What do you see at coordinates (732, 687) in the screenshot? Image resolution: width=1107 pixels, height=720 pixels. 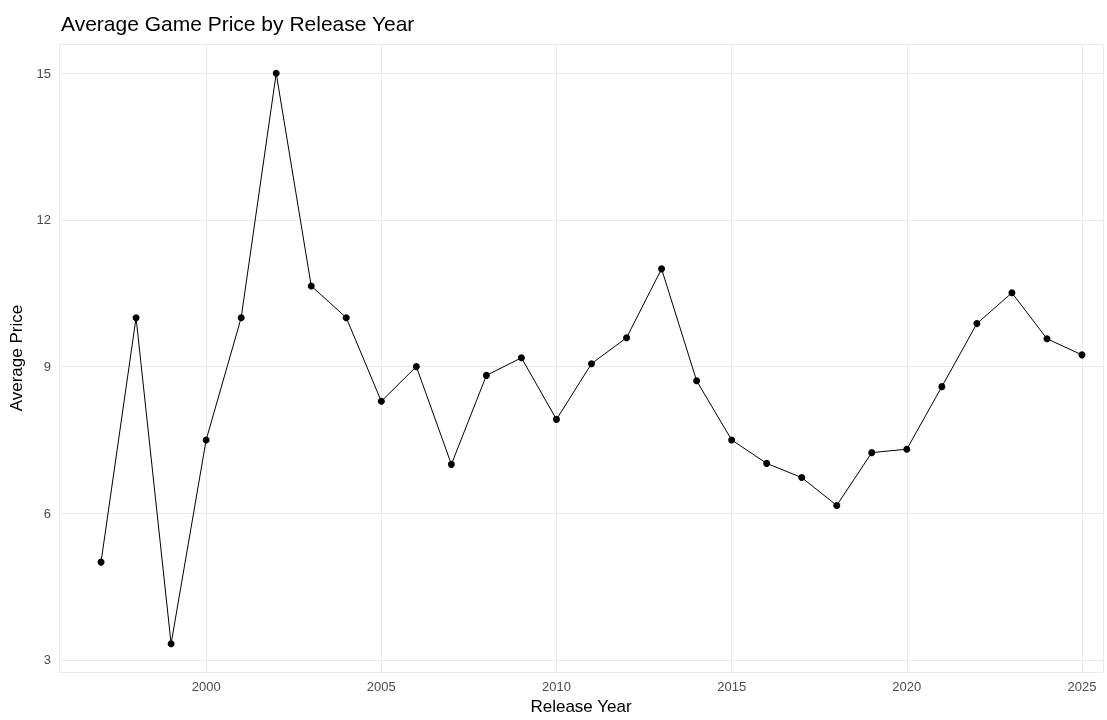 I see `x-tick-label: 2015` at bounding box center [732, 687].